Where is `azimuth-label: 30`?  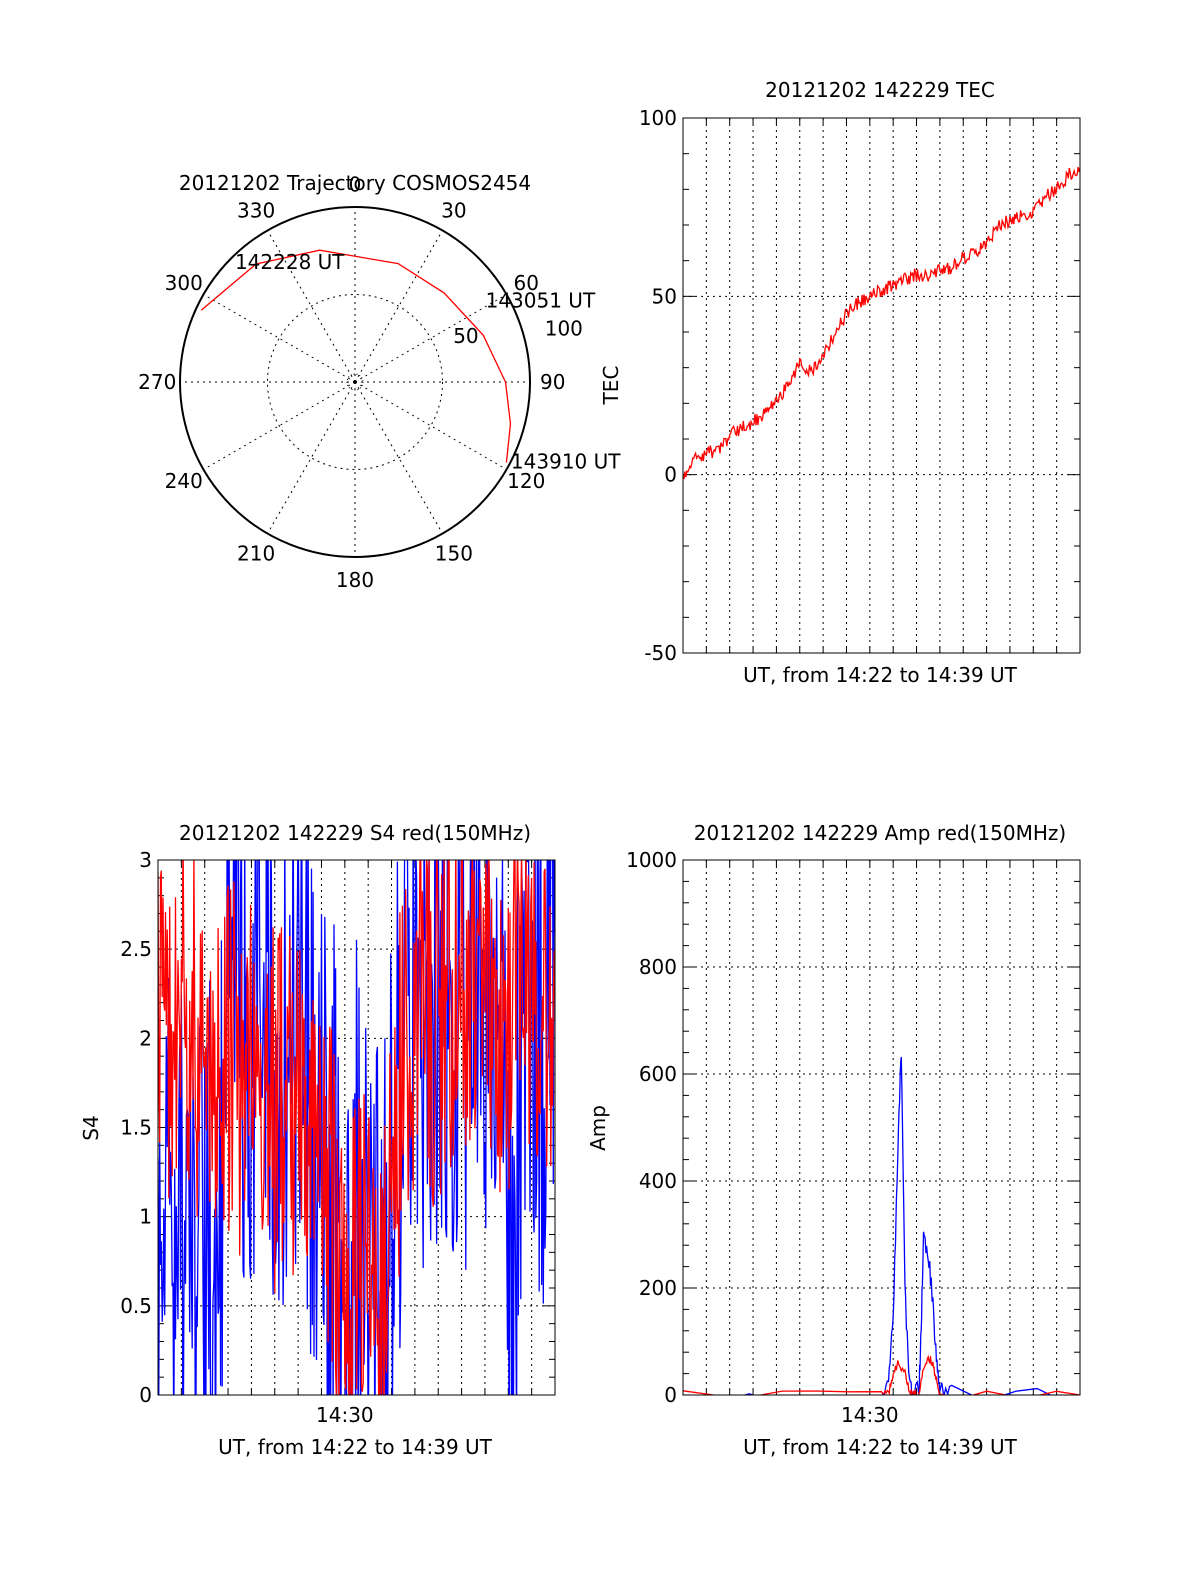
azimuth-label: 30 is located at coordinates (453, 211).